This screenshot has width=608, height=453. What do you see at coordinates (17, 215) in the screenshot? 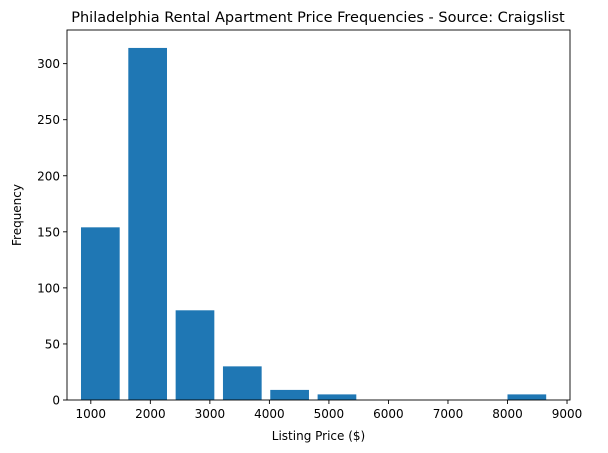
I see `y-axis-label: Frequency` at bounding box center [17, 215].